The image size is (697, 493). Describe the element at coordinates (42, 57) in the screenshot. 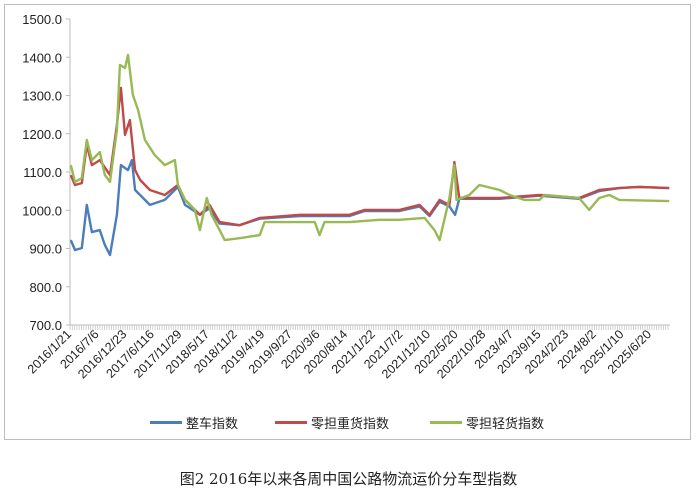

I see `y-tick-label: 1400.0` at that location.